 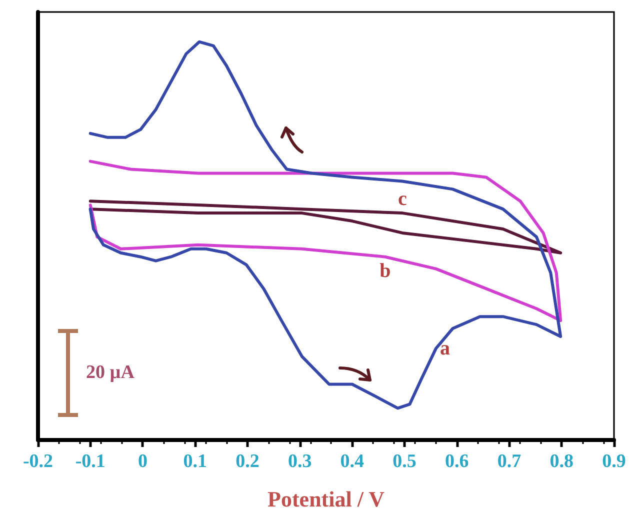 What do you see at coordinates (562, 461) in the screenshot?
I see `x-tick-label: 0.8` at bounding box center [562, 461].